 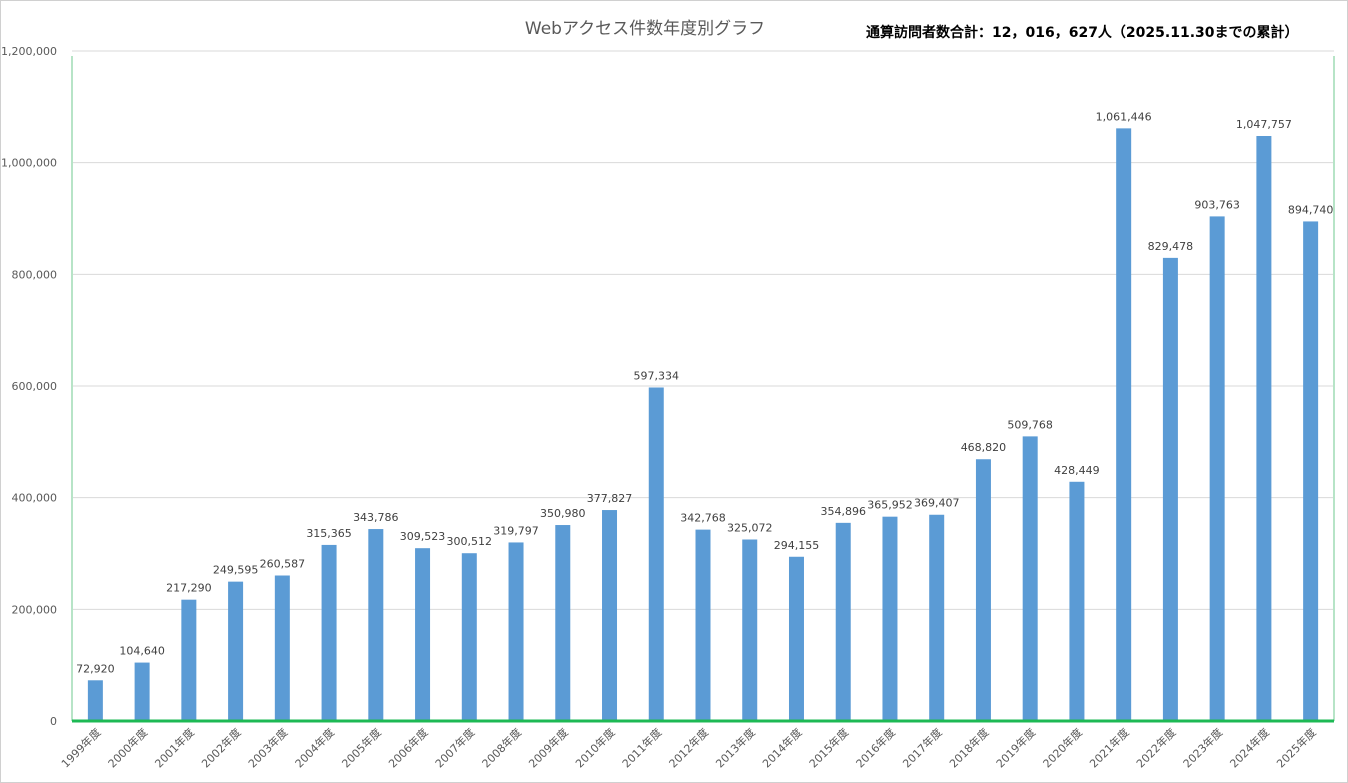 I want to click on data-label: 369,407, so click(x=937, y=503).